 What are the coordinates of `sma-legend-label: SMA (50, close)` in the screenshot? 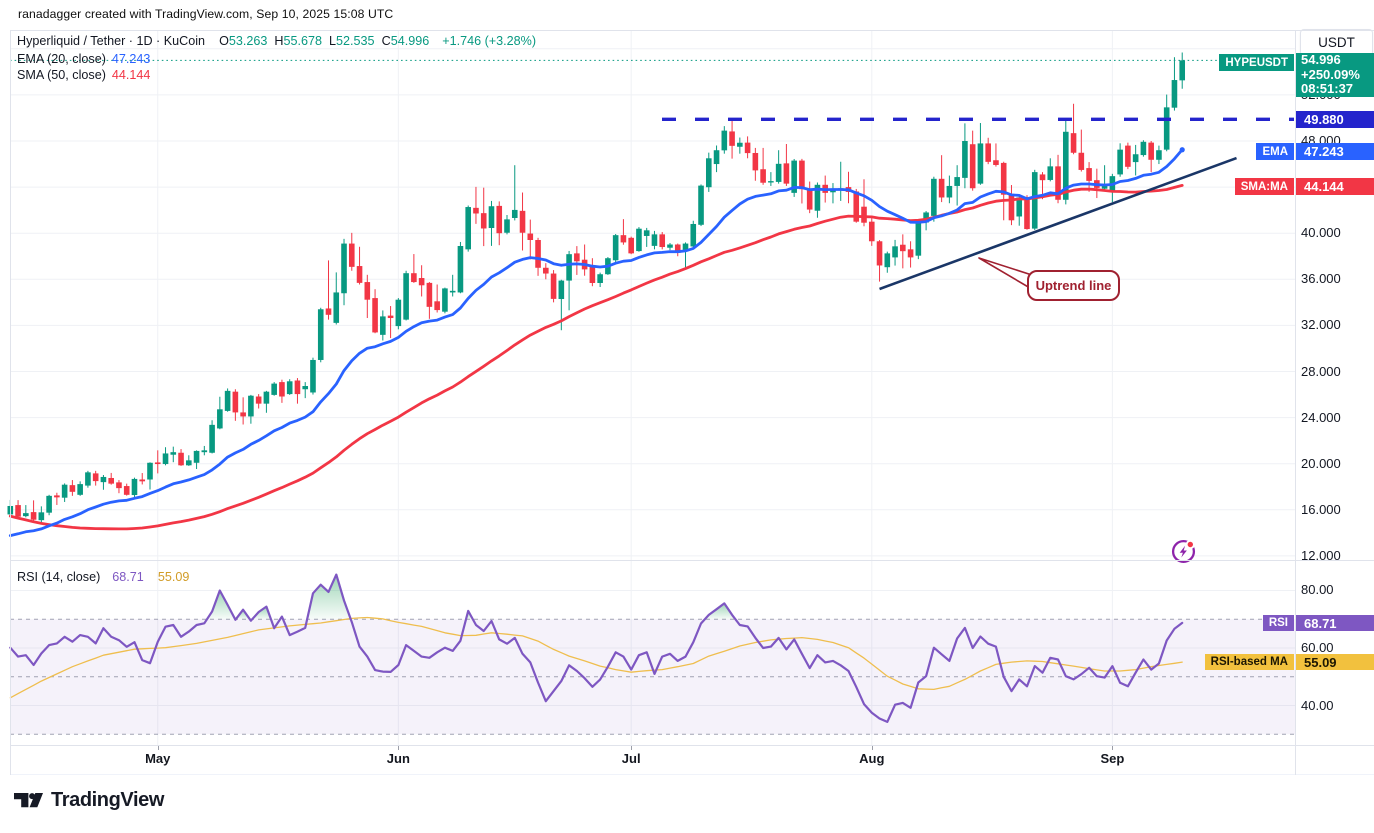 It's located at (61, 75).